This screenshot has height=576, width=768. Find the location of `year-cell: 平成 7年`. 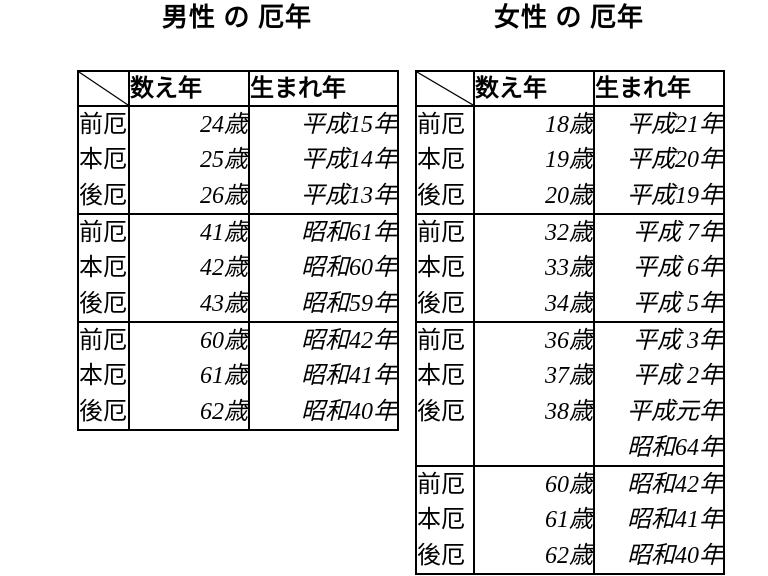

year-cell: 平成 7年 is located at coordinates (659, 232).